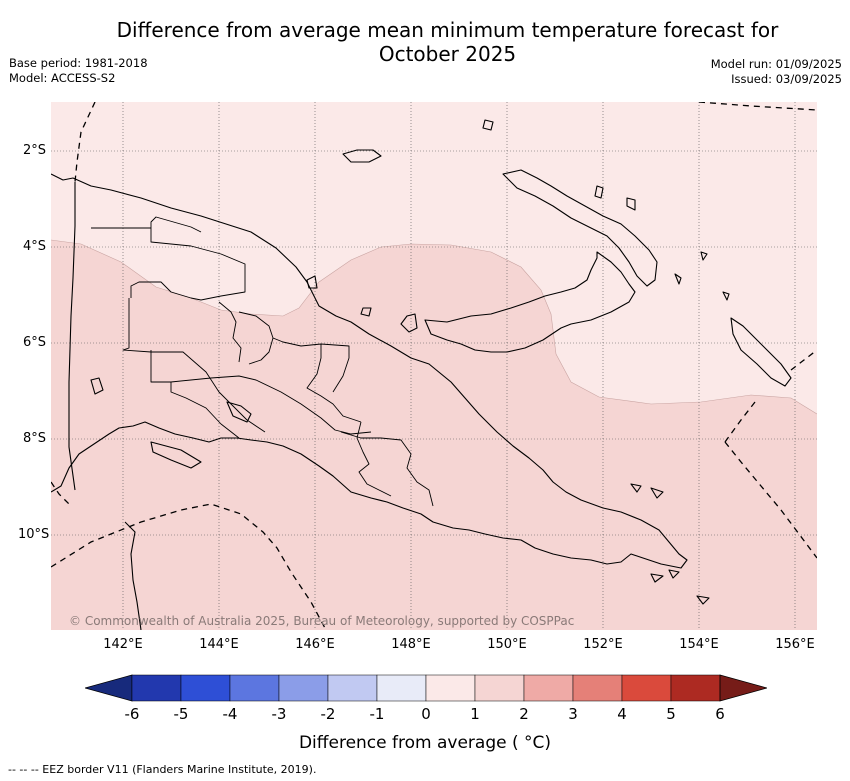 This screenshot has width=850, height=781. Describe the element at coordinates (671, 714) in the screenshot. I see `colorbar-tick: 5` at that location.